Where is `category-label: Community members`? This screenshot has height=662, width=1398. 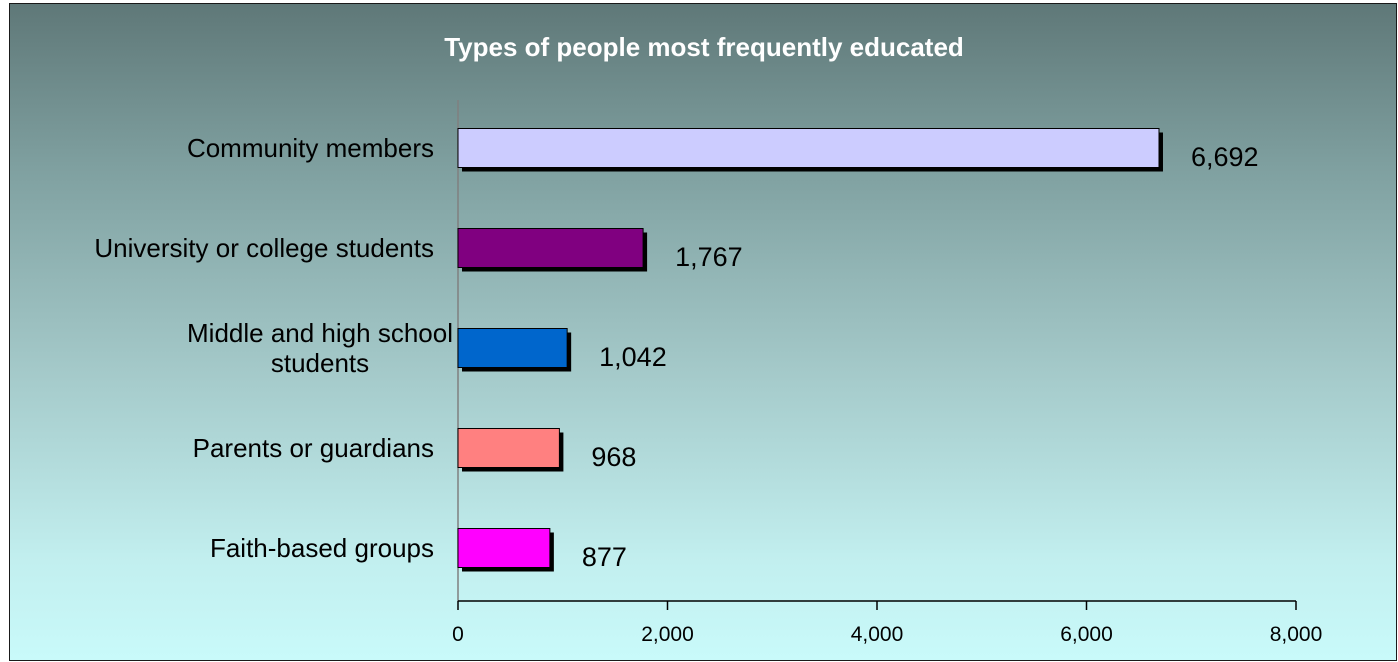 category-label: Community members is located at coordinates (310, 148).